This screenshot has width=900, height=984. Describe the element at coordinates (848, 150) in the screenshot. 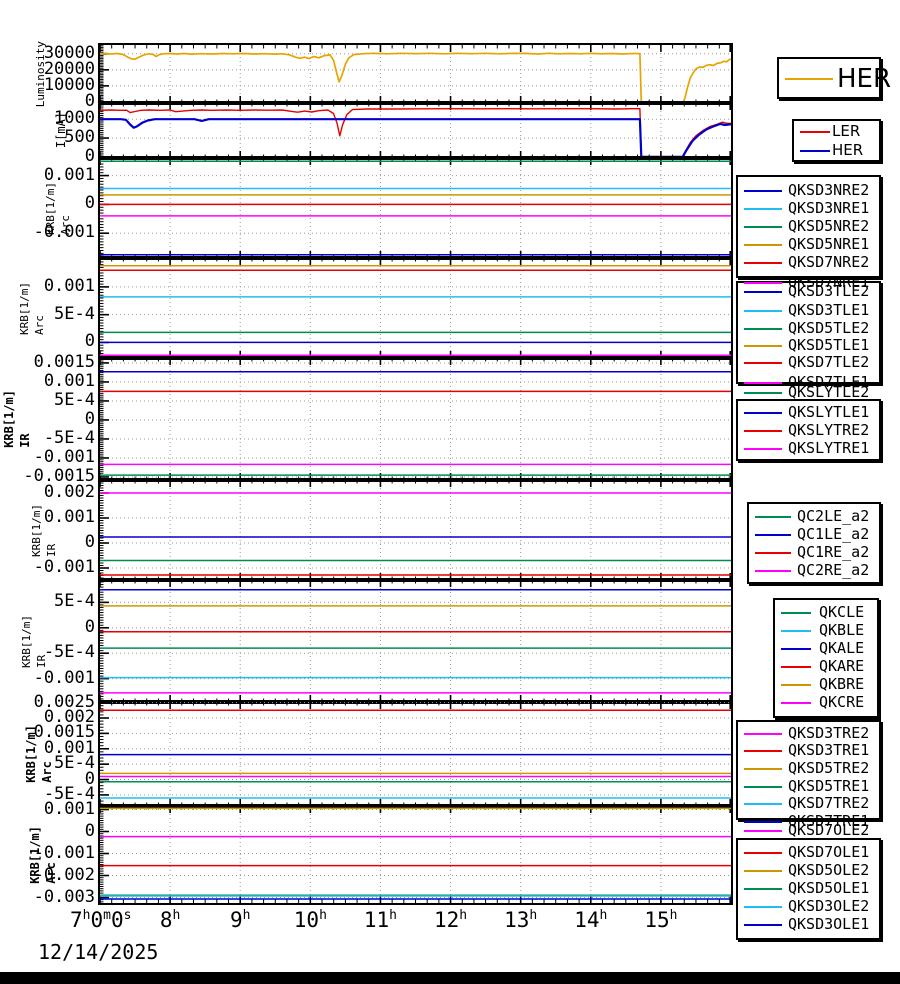

I see `legend-entry-label: HER` at that location.